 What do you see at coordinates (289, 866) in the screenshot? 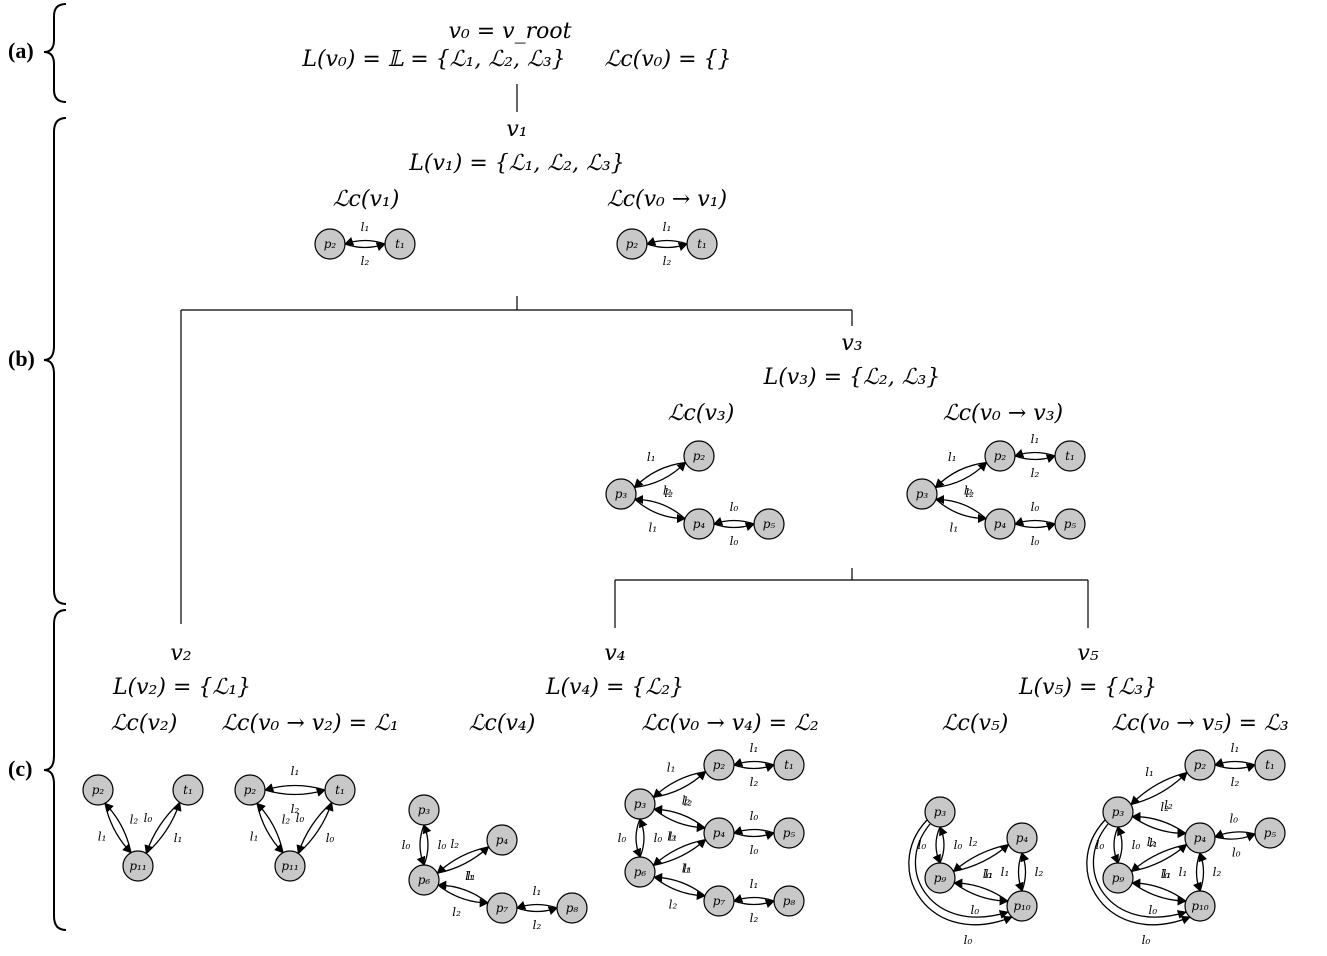
I see `graph-node-label-p11: p₁₁` at bounding box center [289, 866].